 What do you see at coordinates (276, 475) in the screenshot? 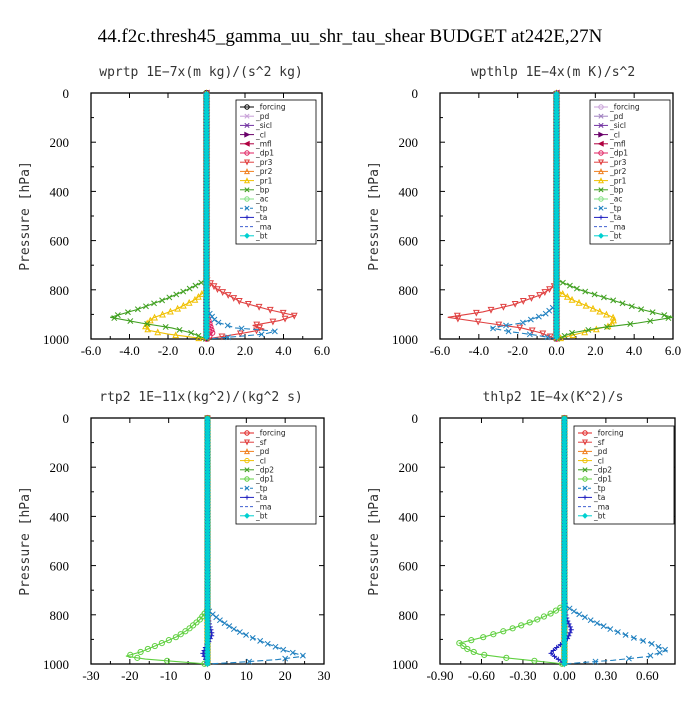
I see `legend-box` at bounding box center [276, 475].